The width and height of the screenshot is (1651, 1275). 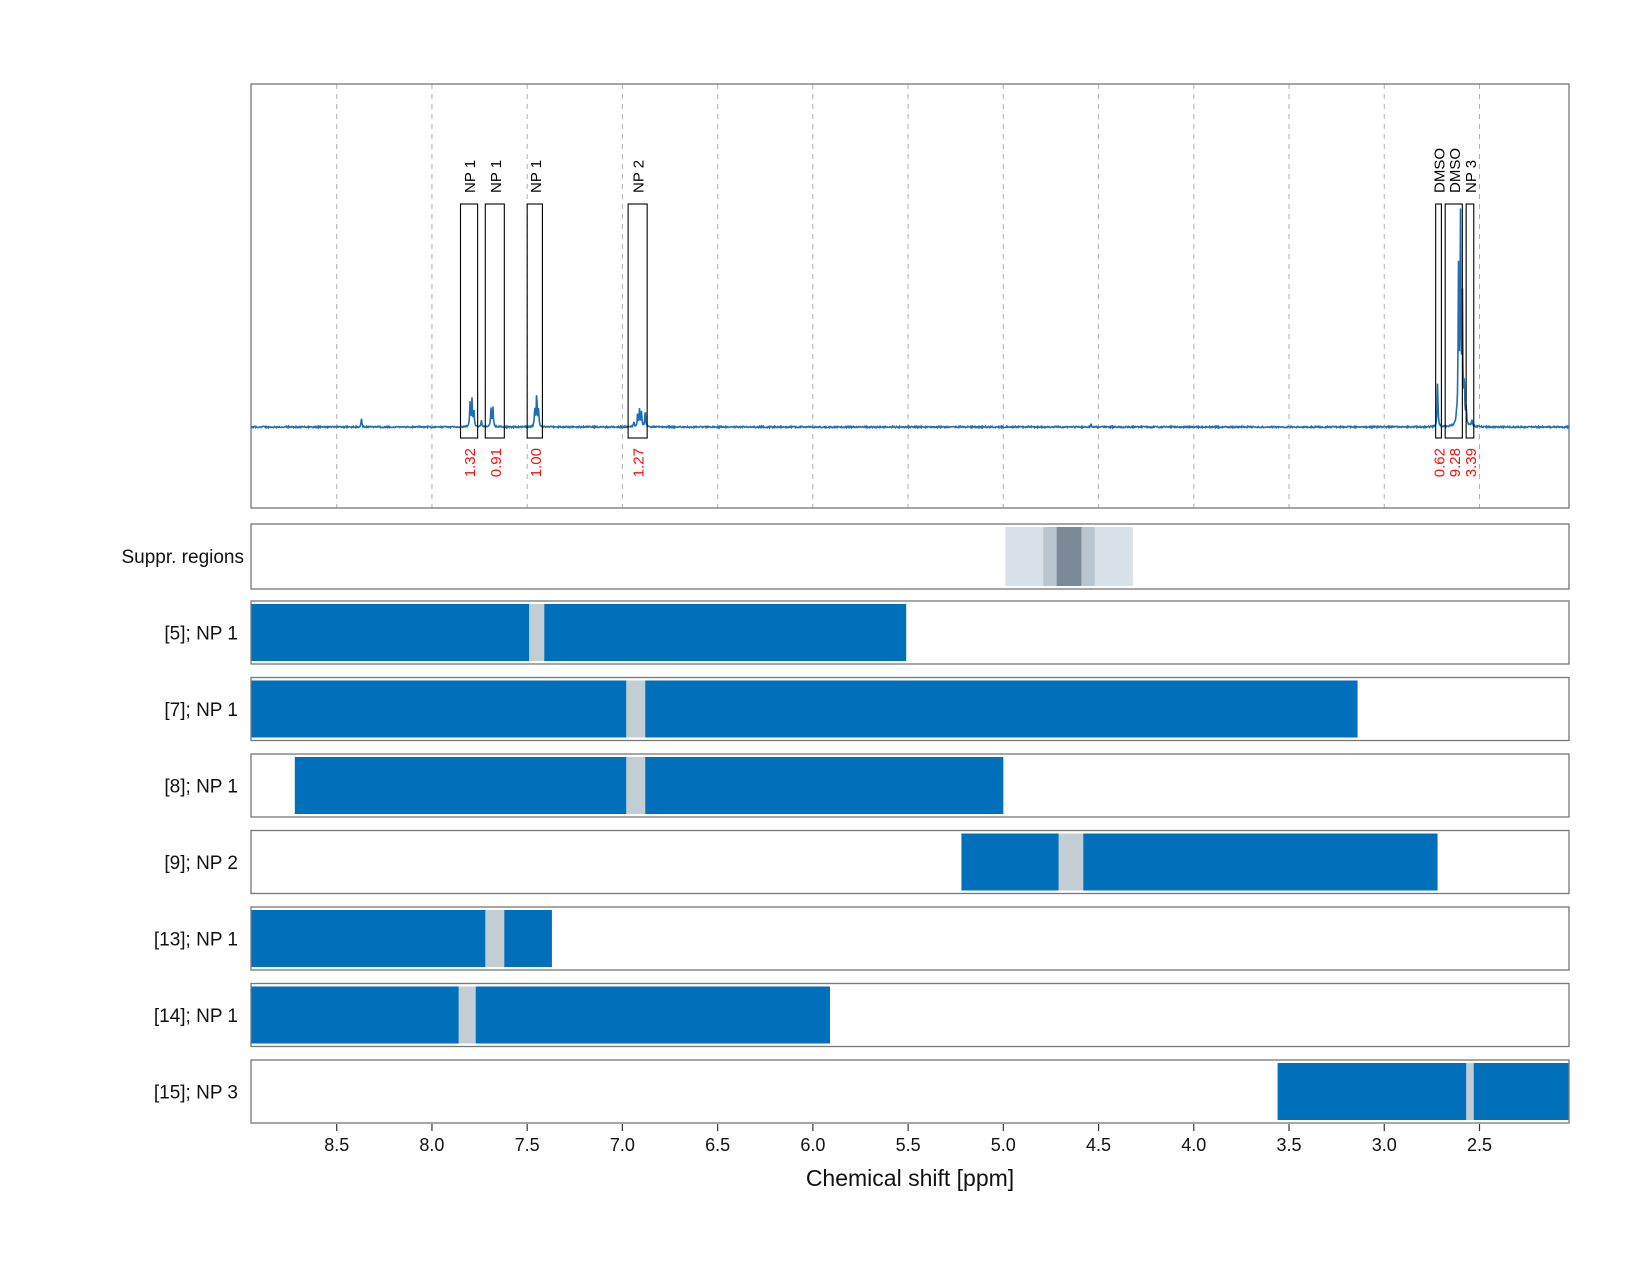 I want to click on range-track: [13]; NP 1, so click(x=862, y=938).